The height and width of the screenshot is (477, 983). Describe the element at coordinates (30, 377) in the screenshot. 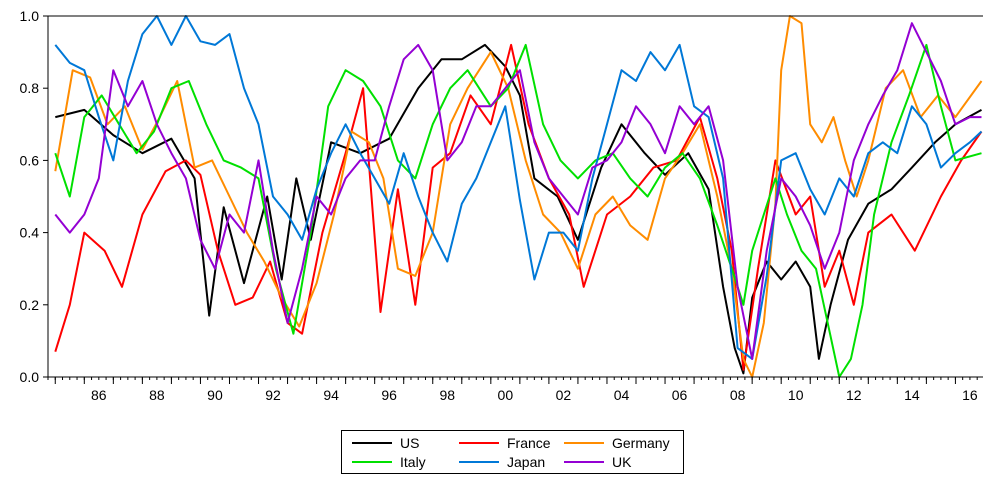

I see `y-tick-label: 0.0` at that location.